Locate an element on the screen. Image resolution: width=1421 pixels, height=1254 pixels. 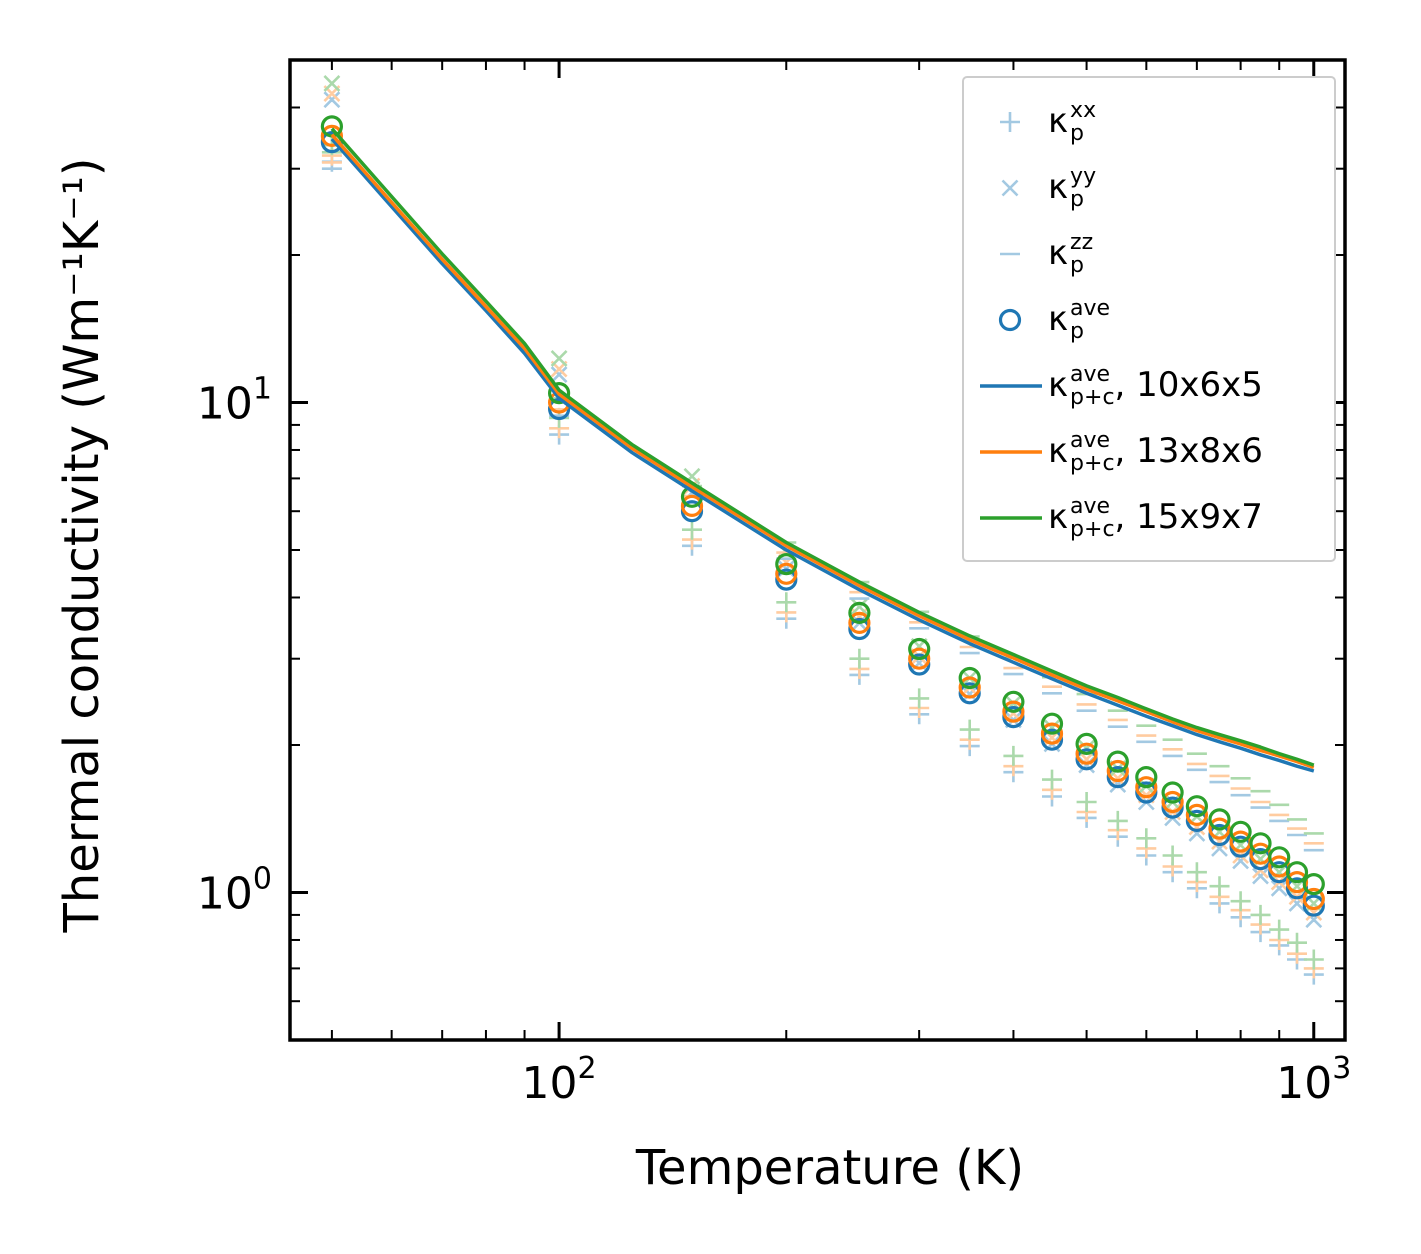
legend-entry-0: κ xx p is located at coordinates (1151, 121).